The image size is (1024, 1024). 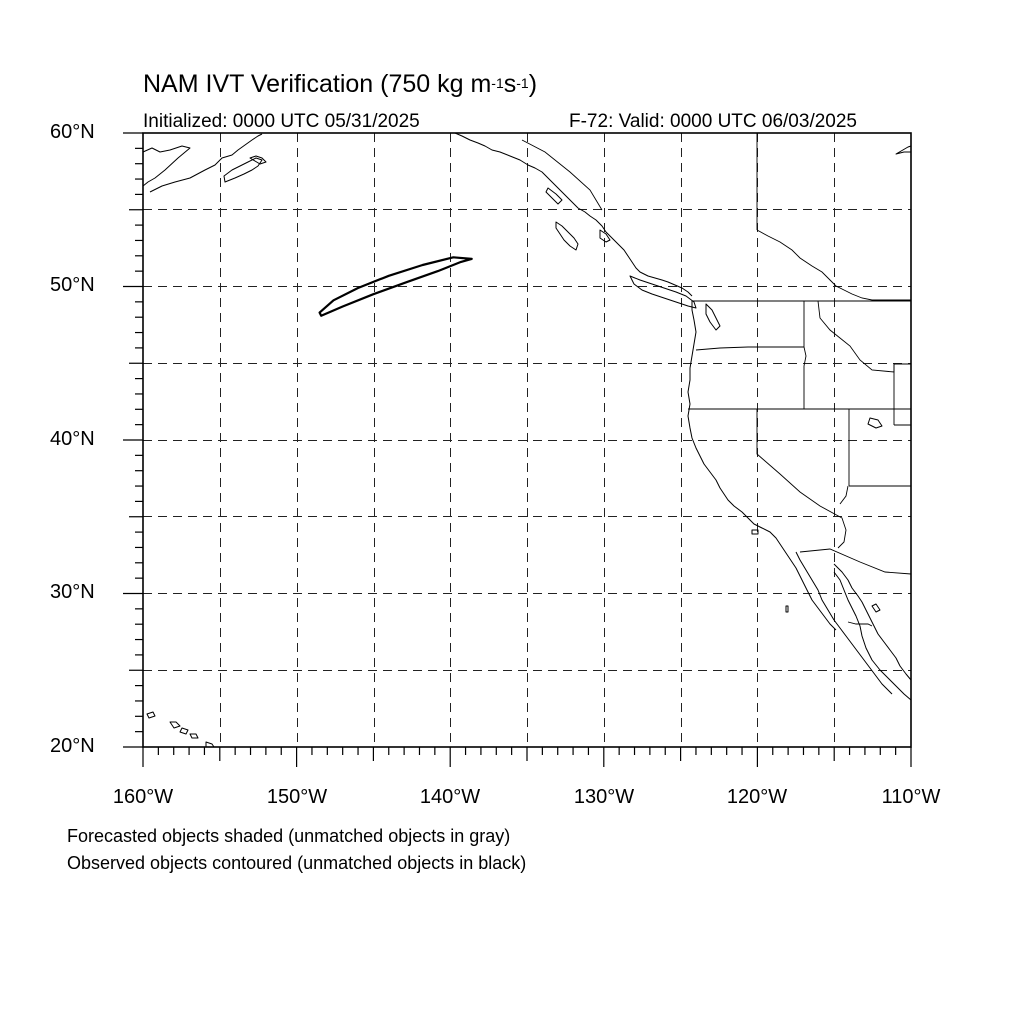 What do you see at coordinates (72, 592) in the screenshot?
I see `lat-label-30n: 30°N` at bounding box center [72, 592].